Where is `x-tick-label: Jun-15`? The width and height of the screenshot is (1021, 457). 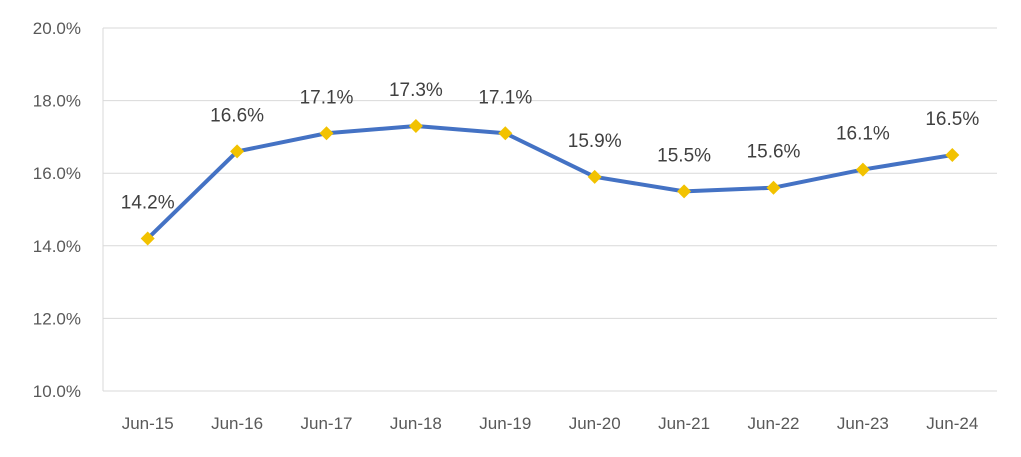
x-tick-label: Jun-15 is located at coordinates (148, 423).